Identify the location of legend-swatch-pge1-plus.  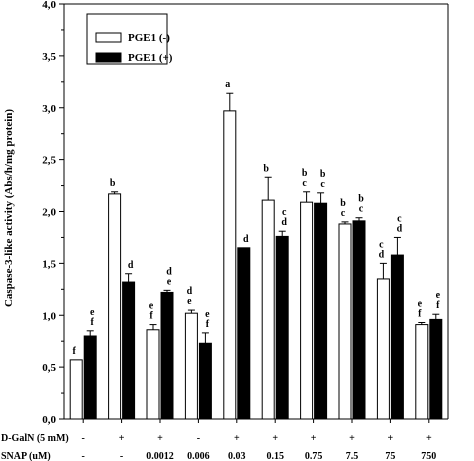
(108, 57).